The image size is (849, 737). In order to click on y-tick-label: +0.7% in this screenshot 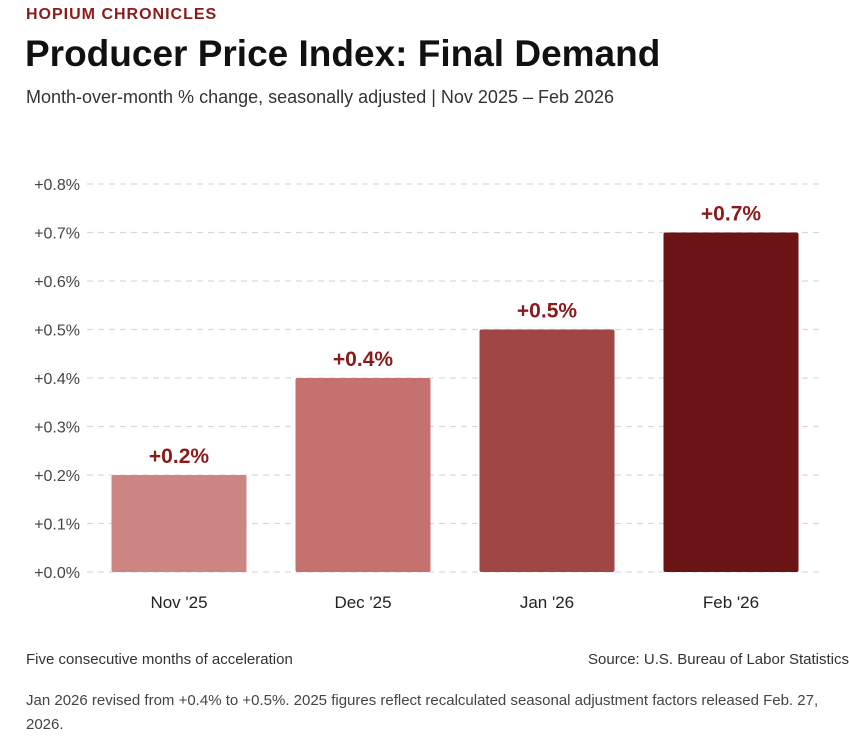, I will do `click(57, 234)`.